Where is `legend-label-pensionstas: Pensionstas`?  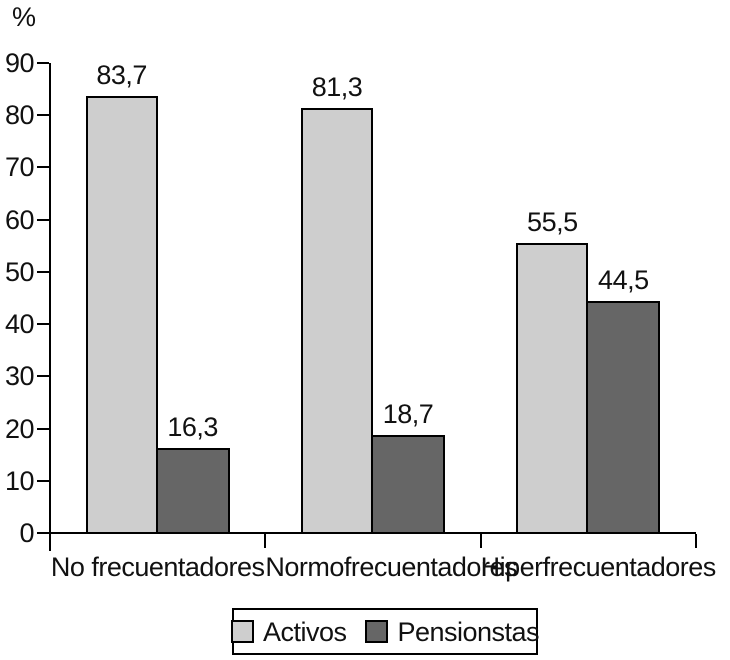 legend-label-pensionstas: Pensionstas is located at coordinates (468, 631).